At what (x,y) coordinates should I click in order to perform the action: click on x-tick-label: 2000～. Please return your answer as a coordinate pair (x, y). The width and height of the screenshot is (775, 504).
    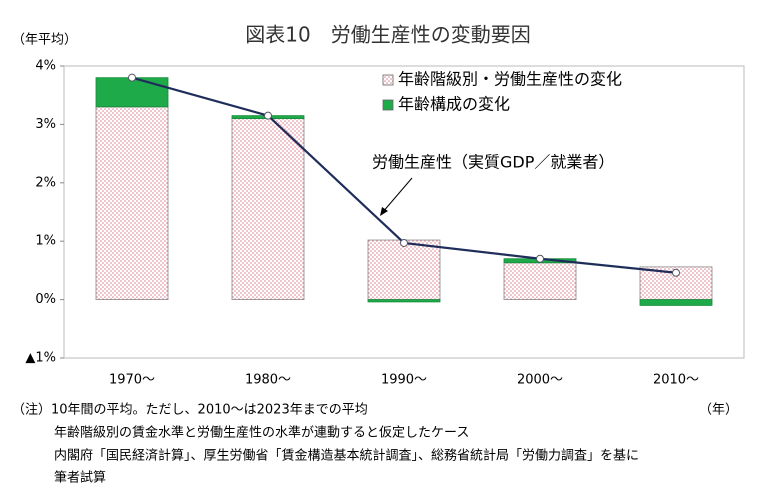
    Looking at the image, I should click on (540, 380).